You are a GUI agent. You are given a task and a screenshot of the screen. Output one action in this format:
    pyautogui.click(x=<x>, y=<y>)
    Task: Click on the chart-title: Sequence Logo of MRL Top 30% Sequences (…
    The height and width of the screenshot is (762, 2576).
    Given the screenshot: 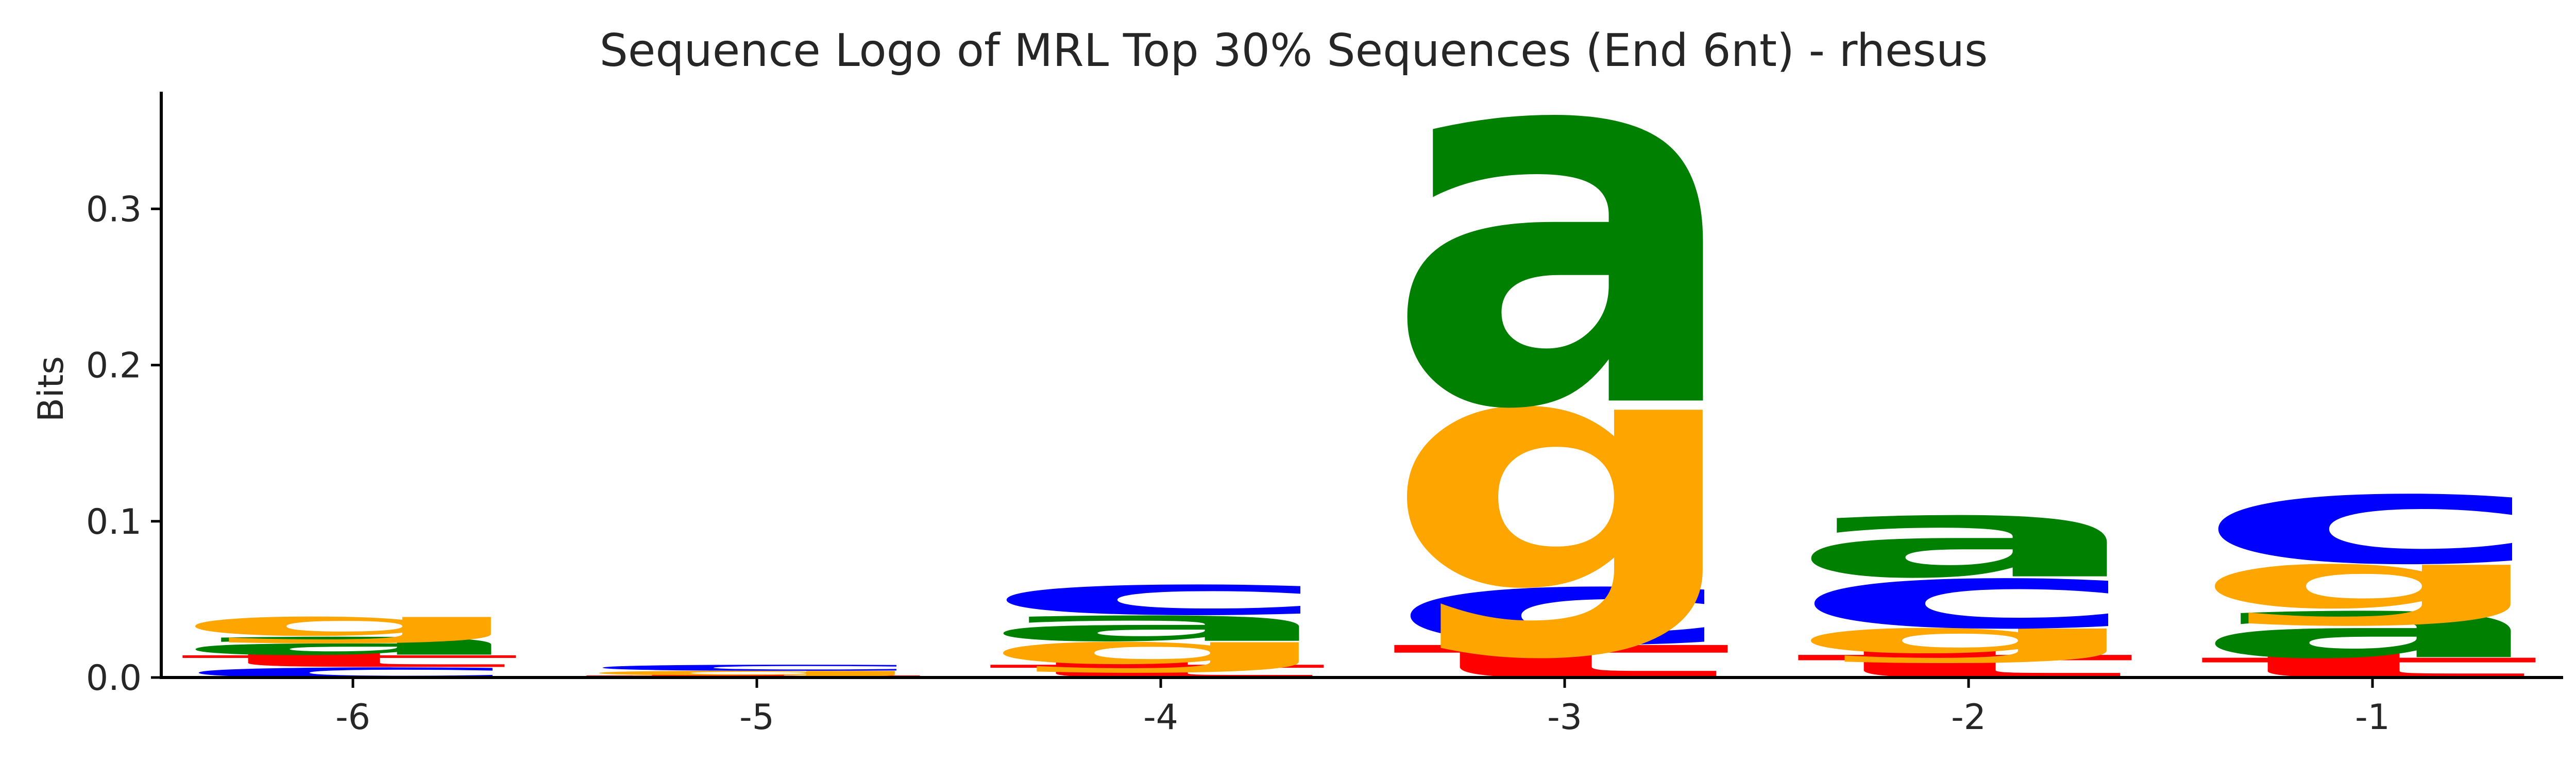 What is the action you would take?
    pyautogui.click(x=1294, y=50)
    